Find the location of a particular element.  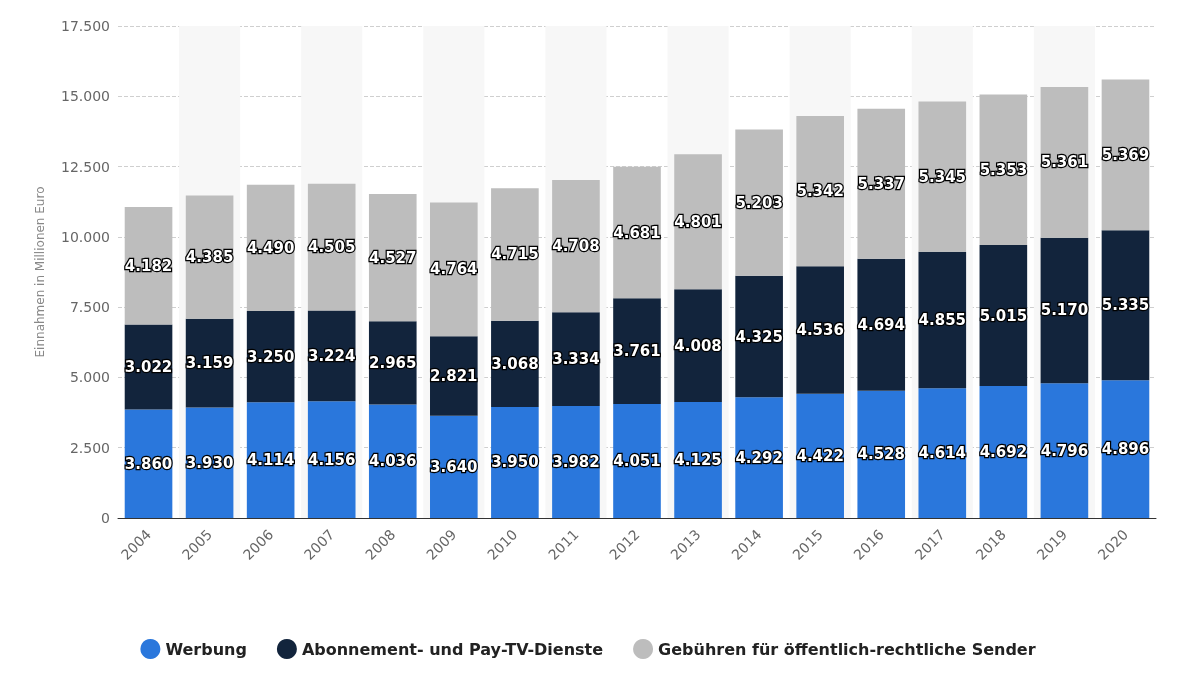

y-tick-label: 10.000 is located at coordinates (85, 236).